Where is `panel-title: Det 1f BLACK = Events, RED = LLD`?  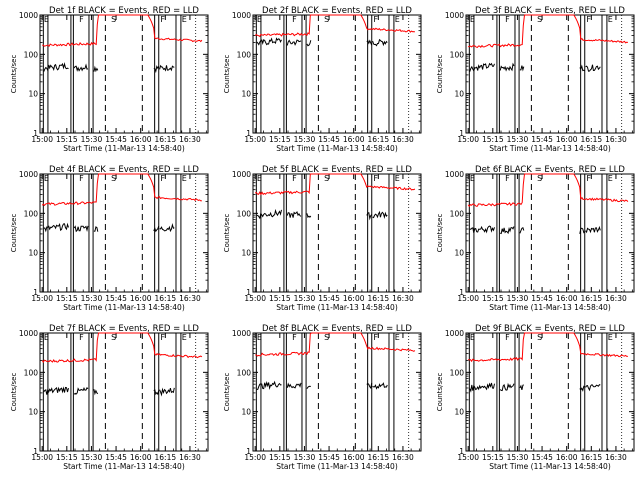 panel-title: Det 1f BLACK = Events, RED = LLD is located at coordinates (124, 11).